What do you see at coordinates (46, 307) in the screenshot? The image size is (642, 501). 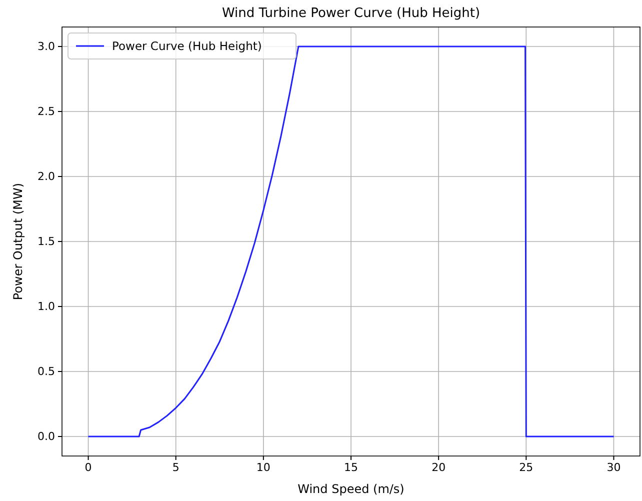 I see `y-tick-label: 1.0` at bounding box center [46, 307].